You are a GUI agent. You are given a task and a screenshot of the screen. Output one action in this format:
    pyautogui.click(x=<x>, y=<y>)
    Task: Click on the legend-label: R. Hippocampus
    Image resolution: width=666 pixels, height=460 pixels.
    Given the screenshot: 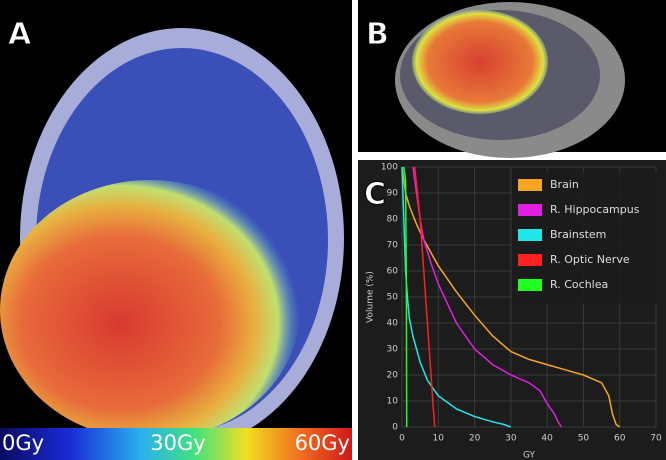 What is the action you would take?
    pyautogui.click(x=595, y=209)
    